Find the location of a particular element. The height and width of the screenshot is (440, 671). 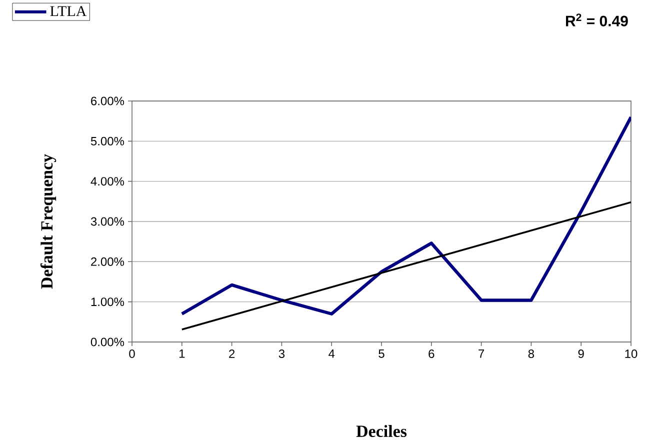

x-axis-title: Deciles is located at coordinates (381, 430).